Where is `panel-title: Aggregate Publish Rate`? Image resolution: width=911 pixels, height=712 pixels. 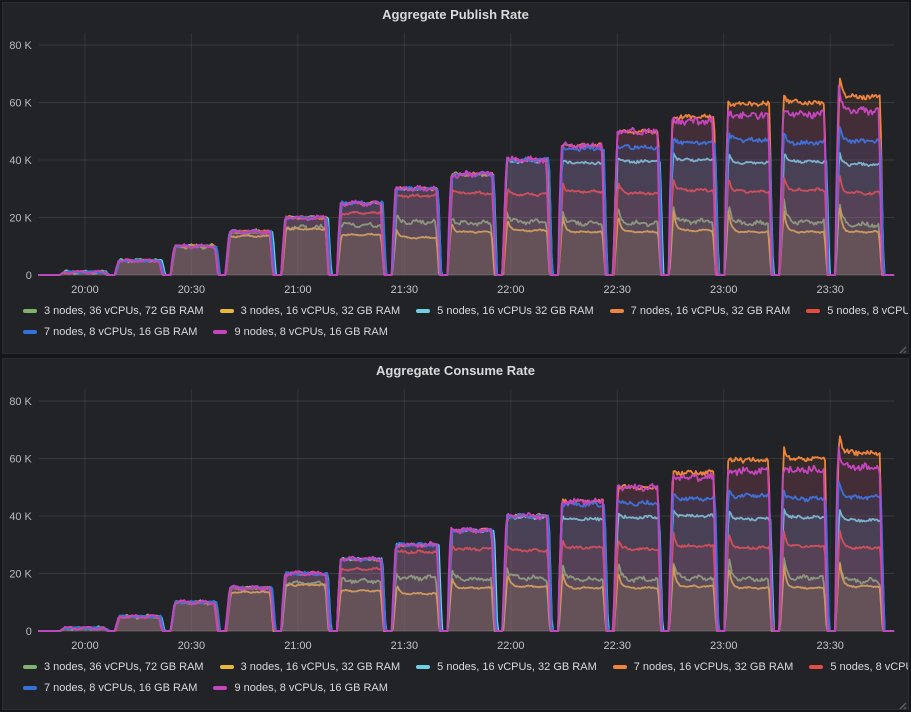 panel-title: Aggregate Publish Rate is located at coordinates (455, 14).